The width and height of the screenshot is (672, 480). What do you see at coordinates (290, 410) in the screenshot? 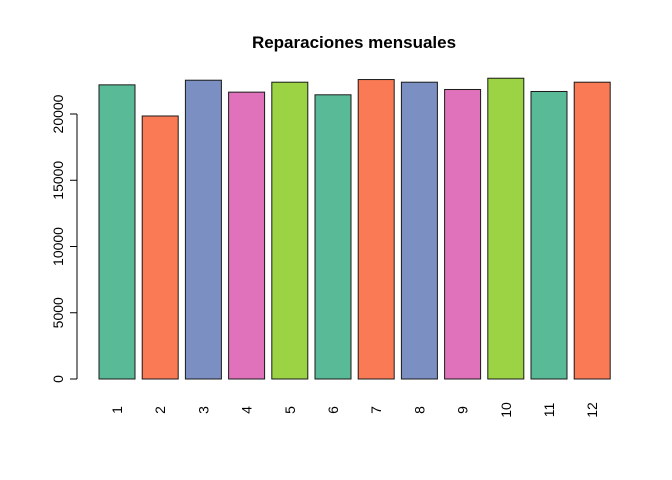
I see `x-tick-label: 5` at bounding box center [290, 410].